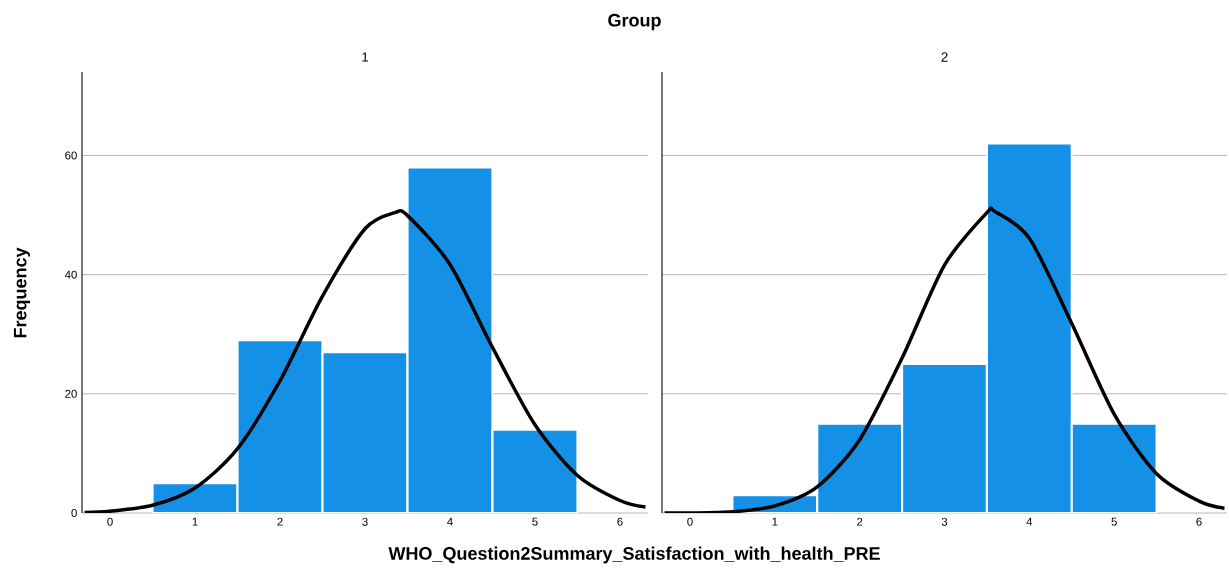 This screenshot has height=569, width=1229. Describe the element at coordinates (70, 274) in the screenshot. I see `y-tick-label: 40` at that location.